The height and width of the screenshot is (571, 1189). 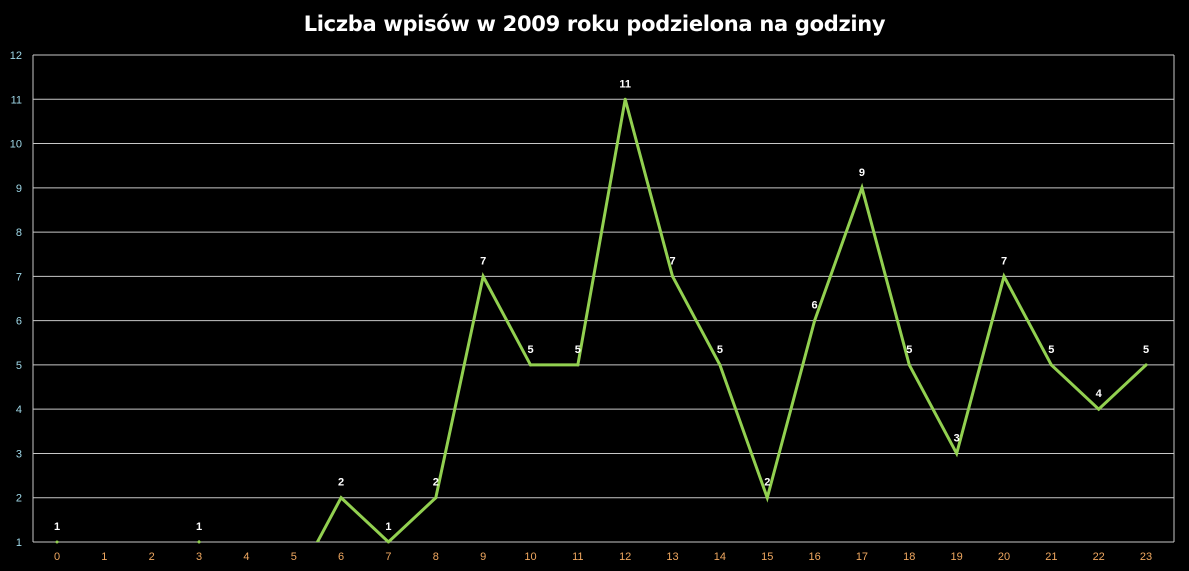 I want to click on x-tick-label: 19, so click(x=957, y=557).